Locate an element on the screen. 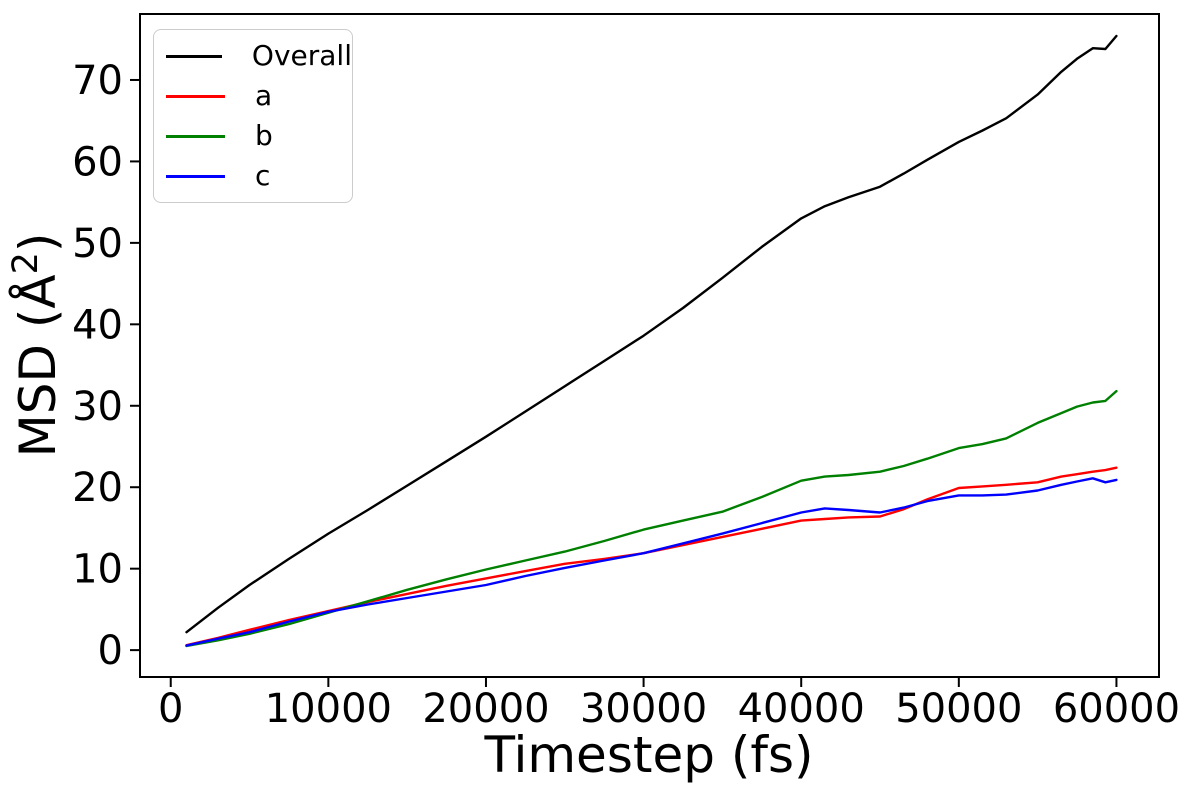  legend-label: c is located at coordinates (263, 175).